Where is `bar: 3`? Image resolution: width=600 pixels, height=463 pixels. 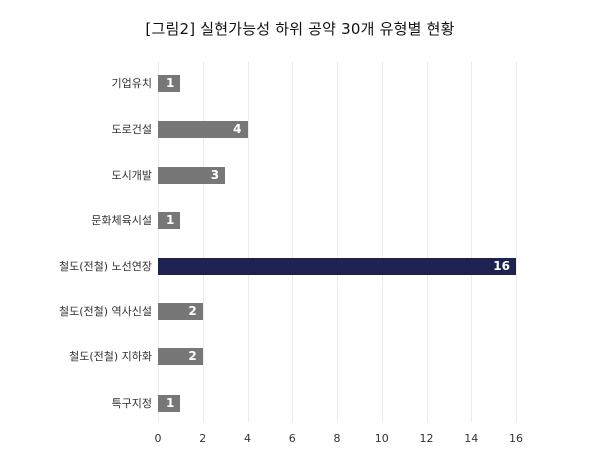 bar: 3 is located at coordinates (192, 175).